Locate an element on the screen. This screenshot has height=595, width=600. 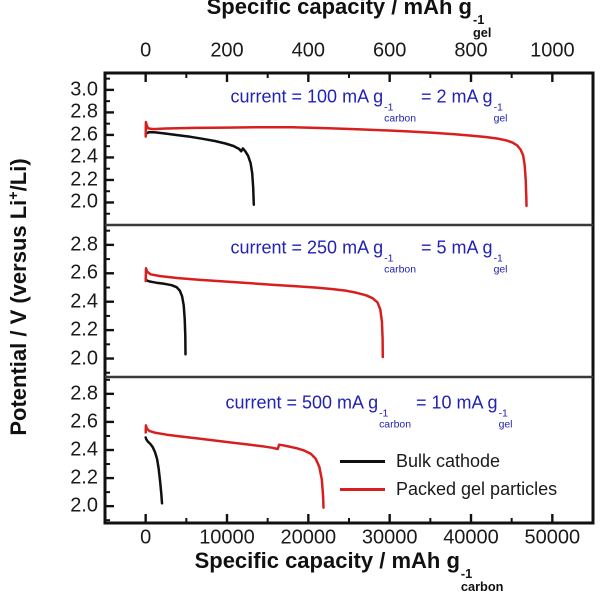
bottom-tick-label-30000: 30000 is located at coordinates (389, 537).